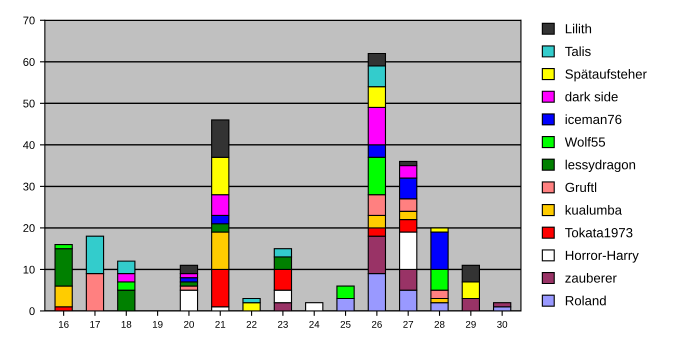 Image resolution: width=690 pixels, height=338 pixels. I want to click on x-tick-label: 29, so click(471, 324).